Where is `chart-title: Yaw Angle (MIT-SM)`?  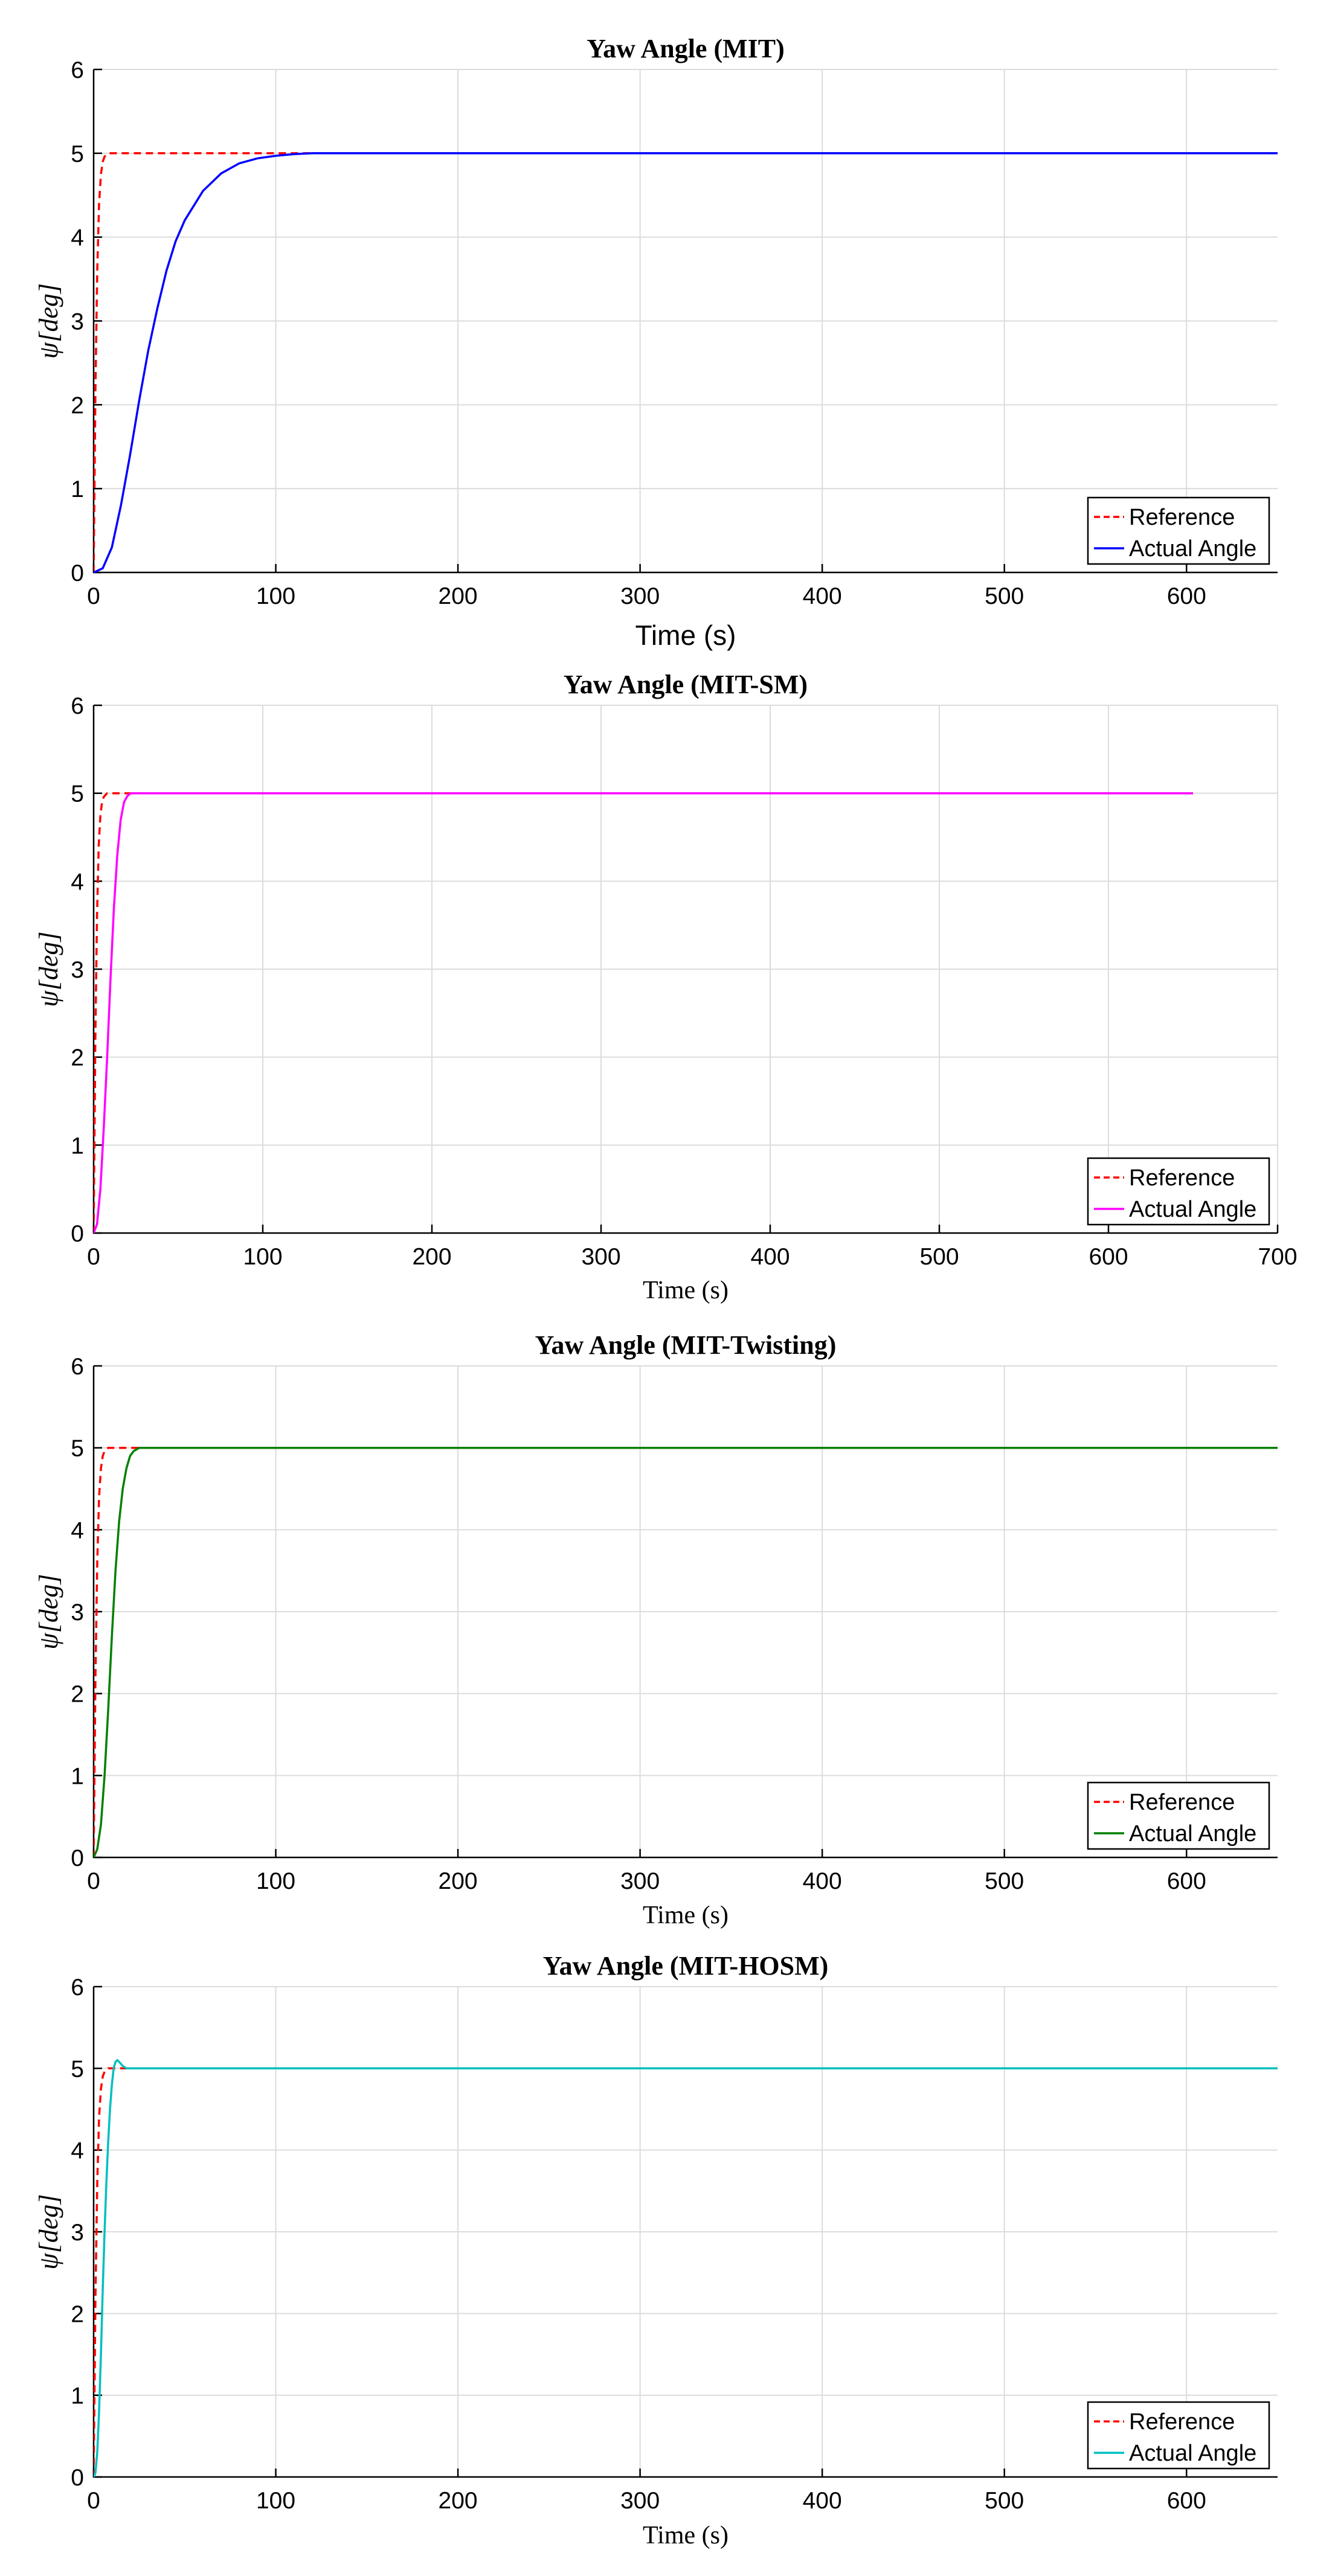
chart-title: Yaw Angle (MIT-SM) is located at coordinates (686, 684).